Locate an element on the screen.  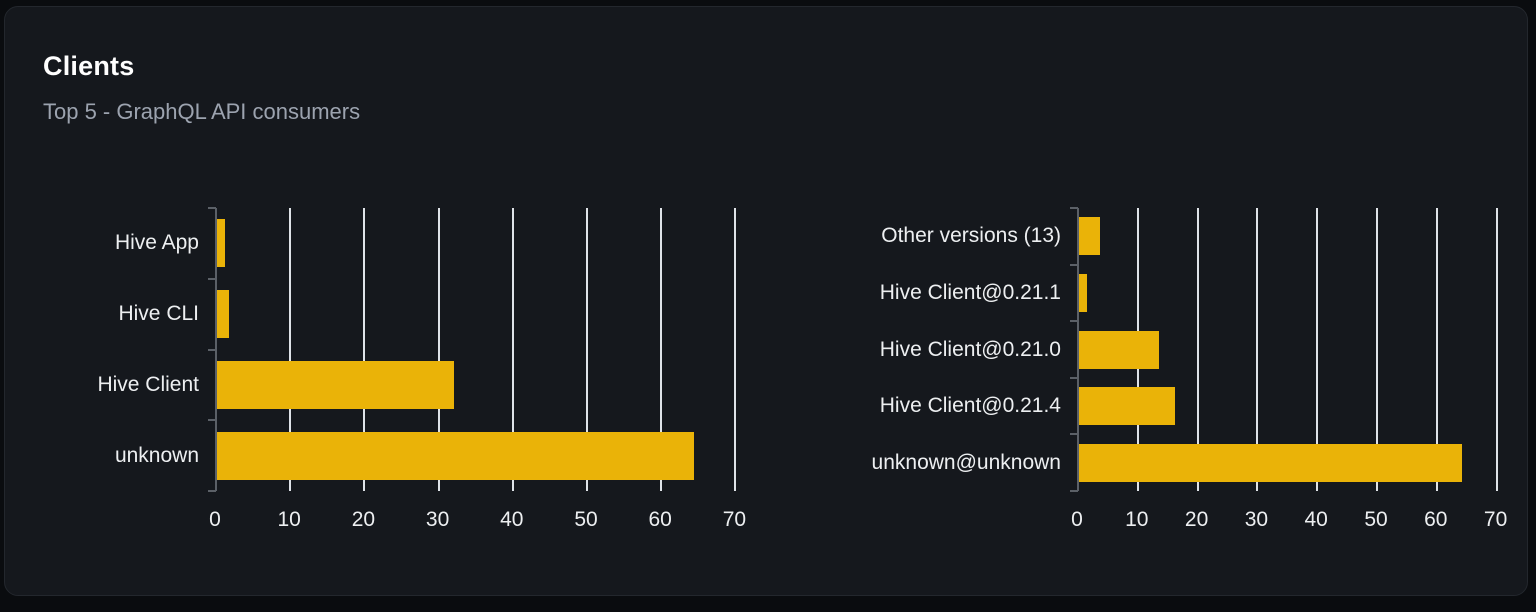
bar-hive-cli is located at coordinates (223, 314).